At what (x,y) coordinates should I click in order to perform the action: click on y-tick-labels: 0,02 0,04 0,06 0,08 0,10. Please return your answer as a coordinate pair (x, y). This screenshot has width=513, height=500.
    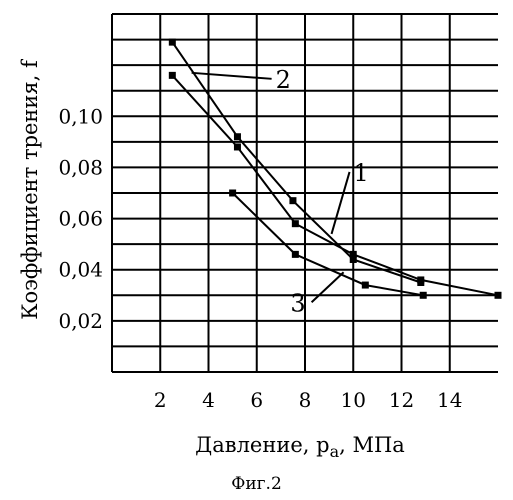
    Looking at the image, I should click on (80, 218).